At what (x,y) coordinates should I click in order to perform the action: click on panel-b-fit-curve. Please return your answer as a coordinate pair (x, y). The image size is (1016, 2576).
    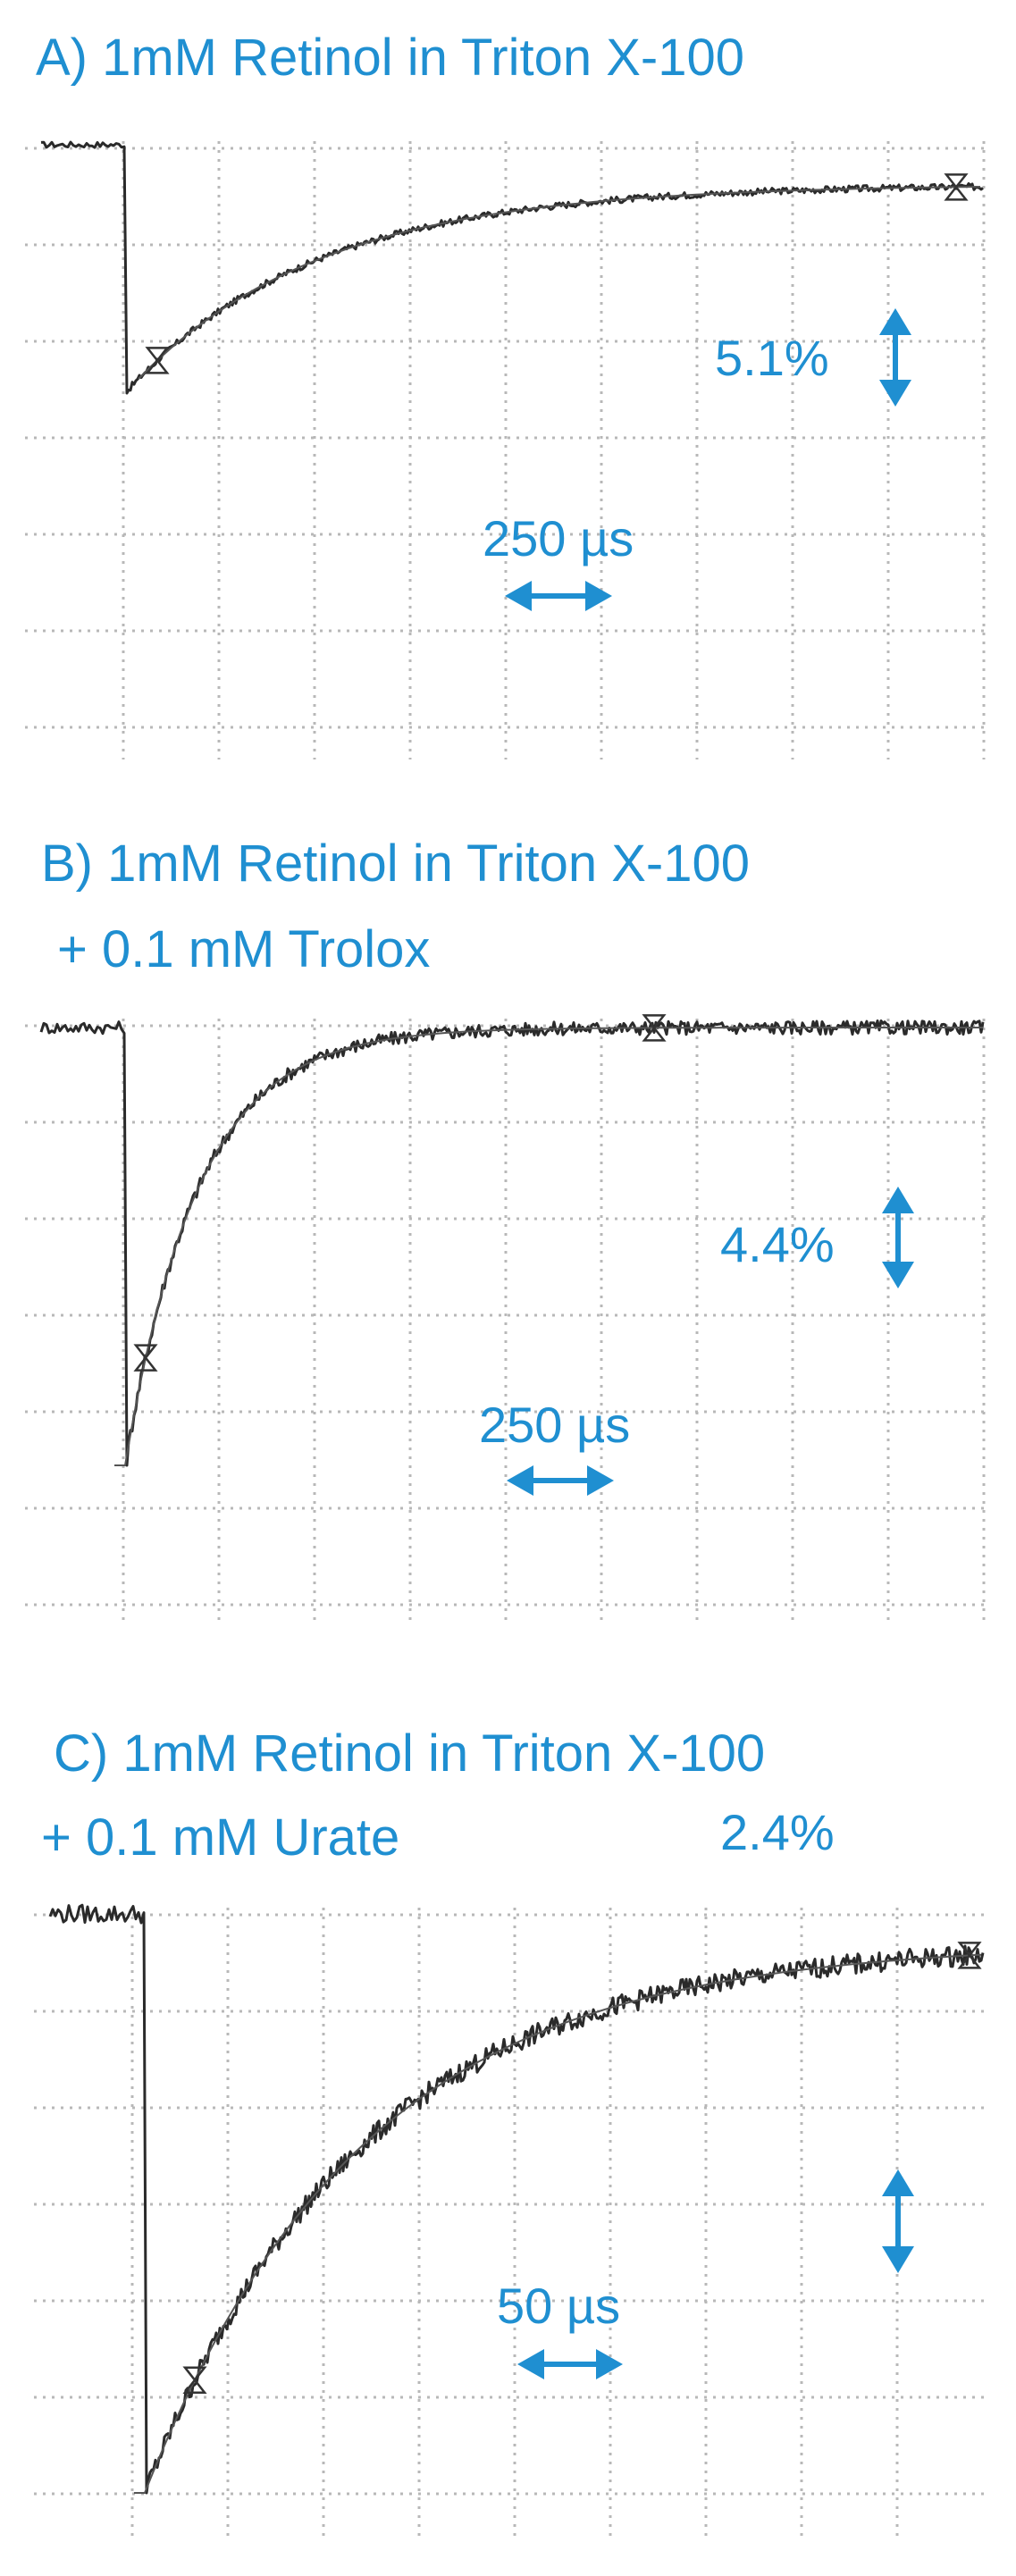
    Looking at the image, I should click on (548, 1246).